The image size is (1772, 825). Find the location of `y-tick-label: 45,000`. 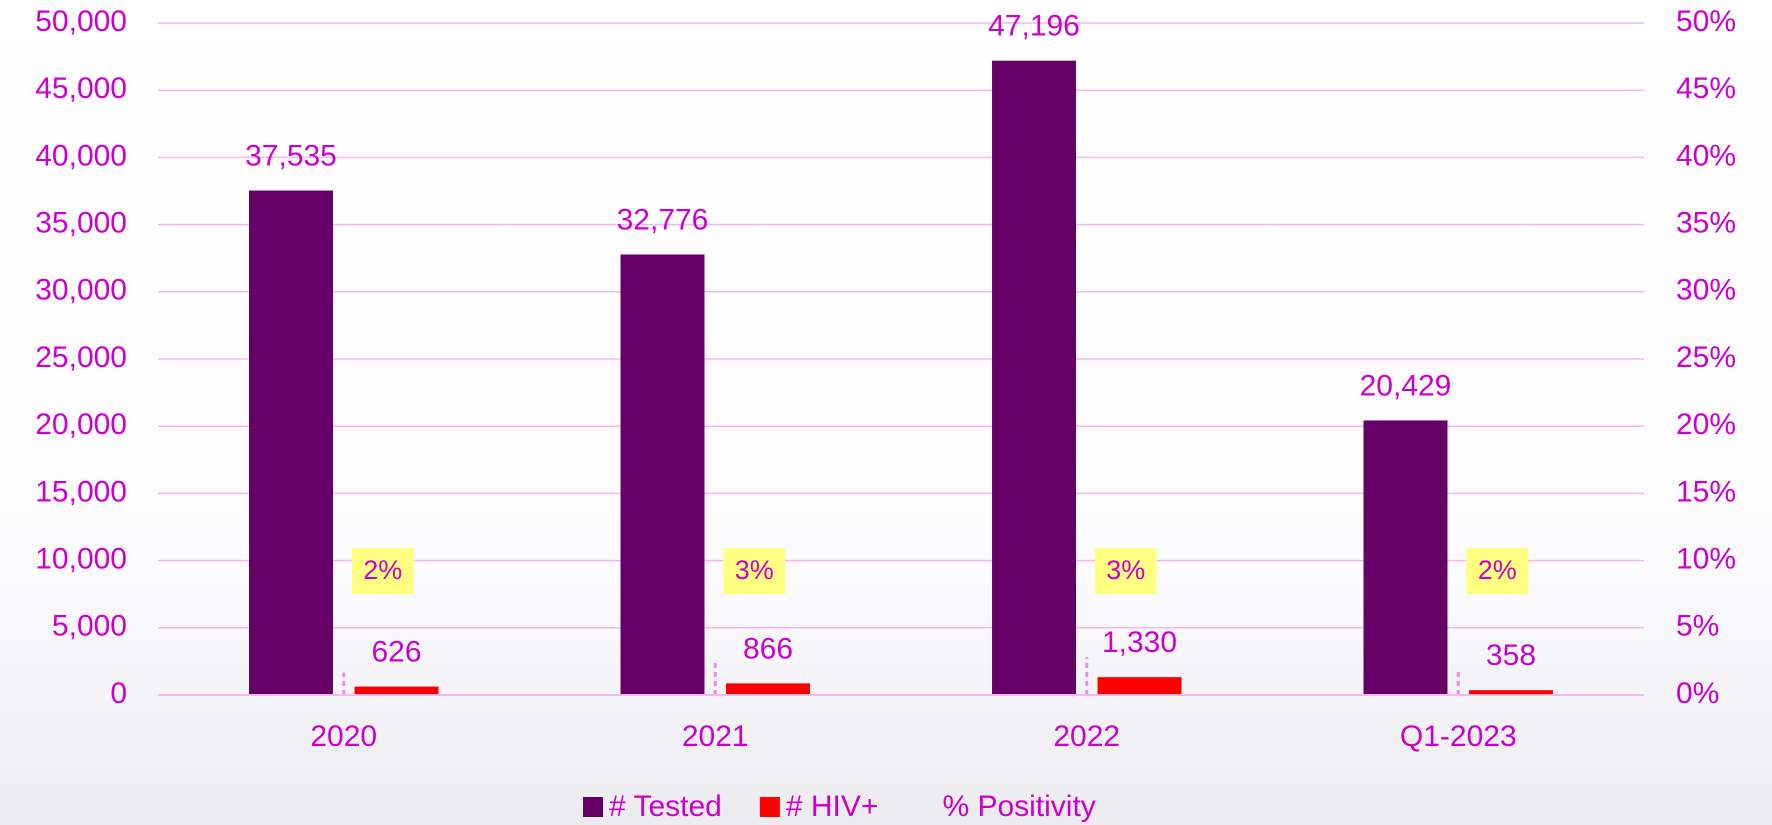

y-tick-label: 45,000 is located at coordinates (81, 88).